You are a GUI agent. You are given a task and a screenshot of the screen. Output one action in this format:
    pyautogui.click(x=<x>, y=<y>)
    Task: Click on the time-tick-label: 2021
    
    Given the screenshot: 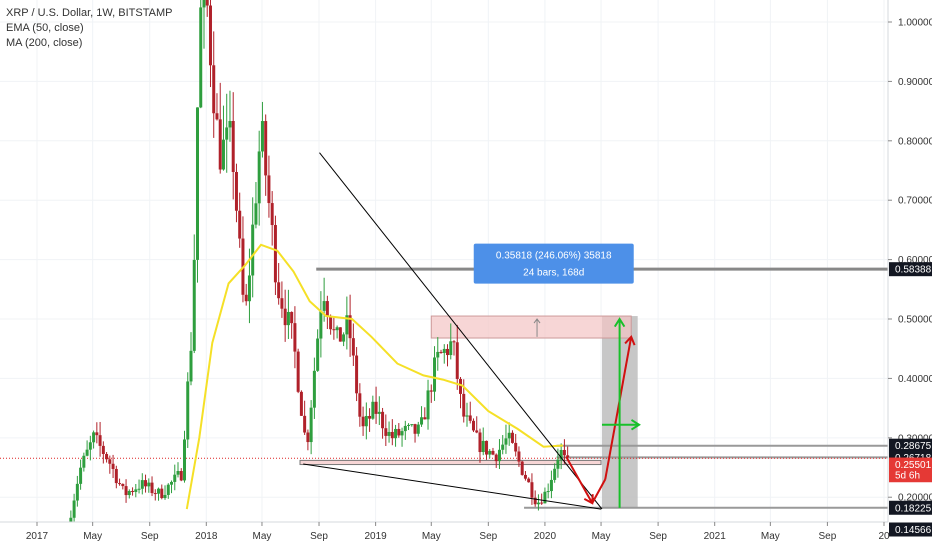 What is the action you would take?
    pyautogui.click(x=715, y=536)
    